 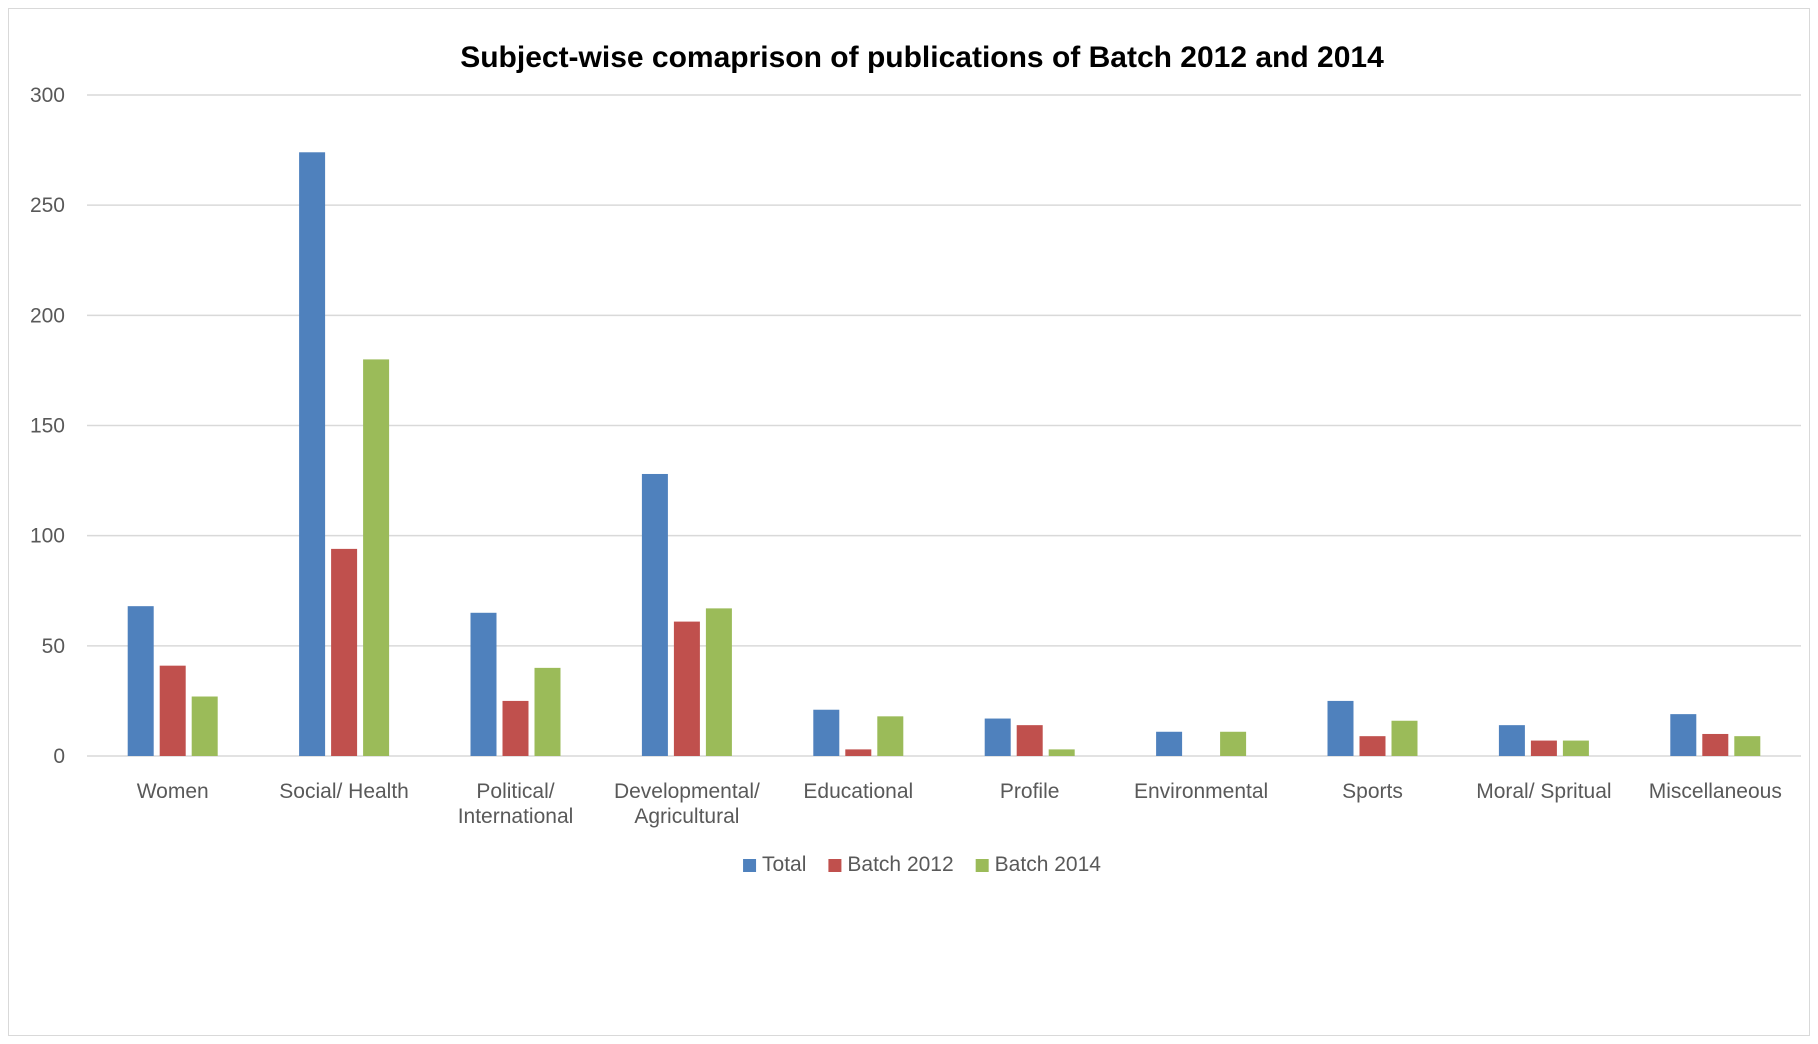 I want to click on x-category-label: Developmental/, so click(x=687, y=791).